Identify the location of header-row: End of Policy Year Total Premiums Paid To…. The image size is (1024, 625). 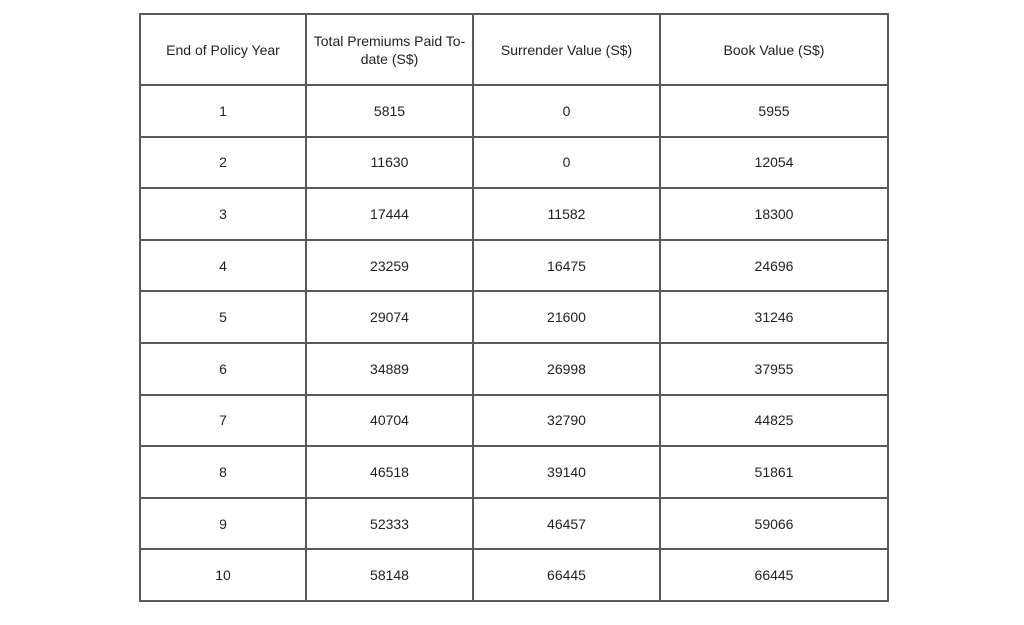
(514, 49).